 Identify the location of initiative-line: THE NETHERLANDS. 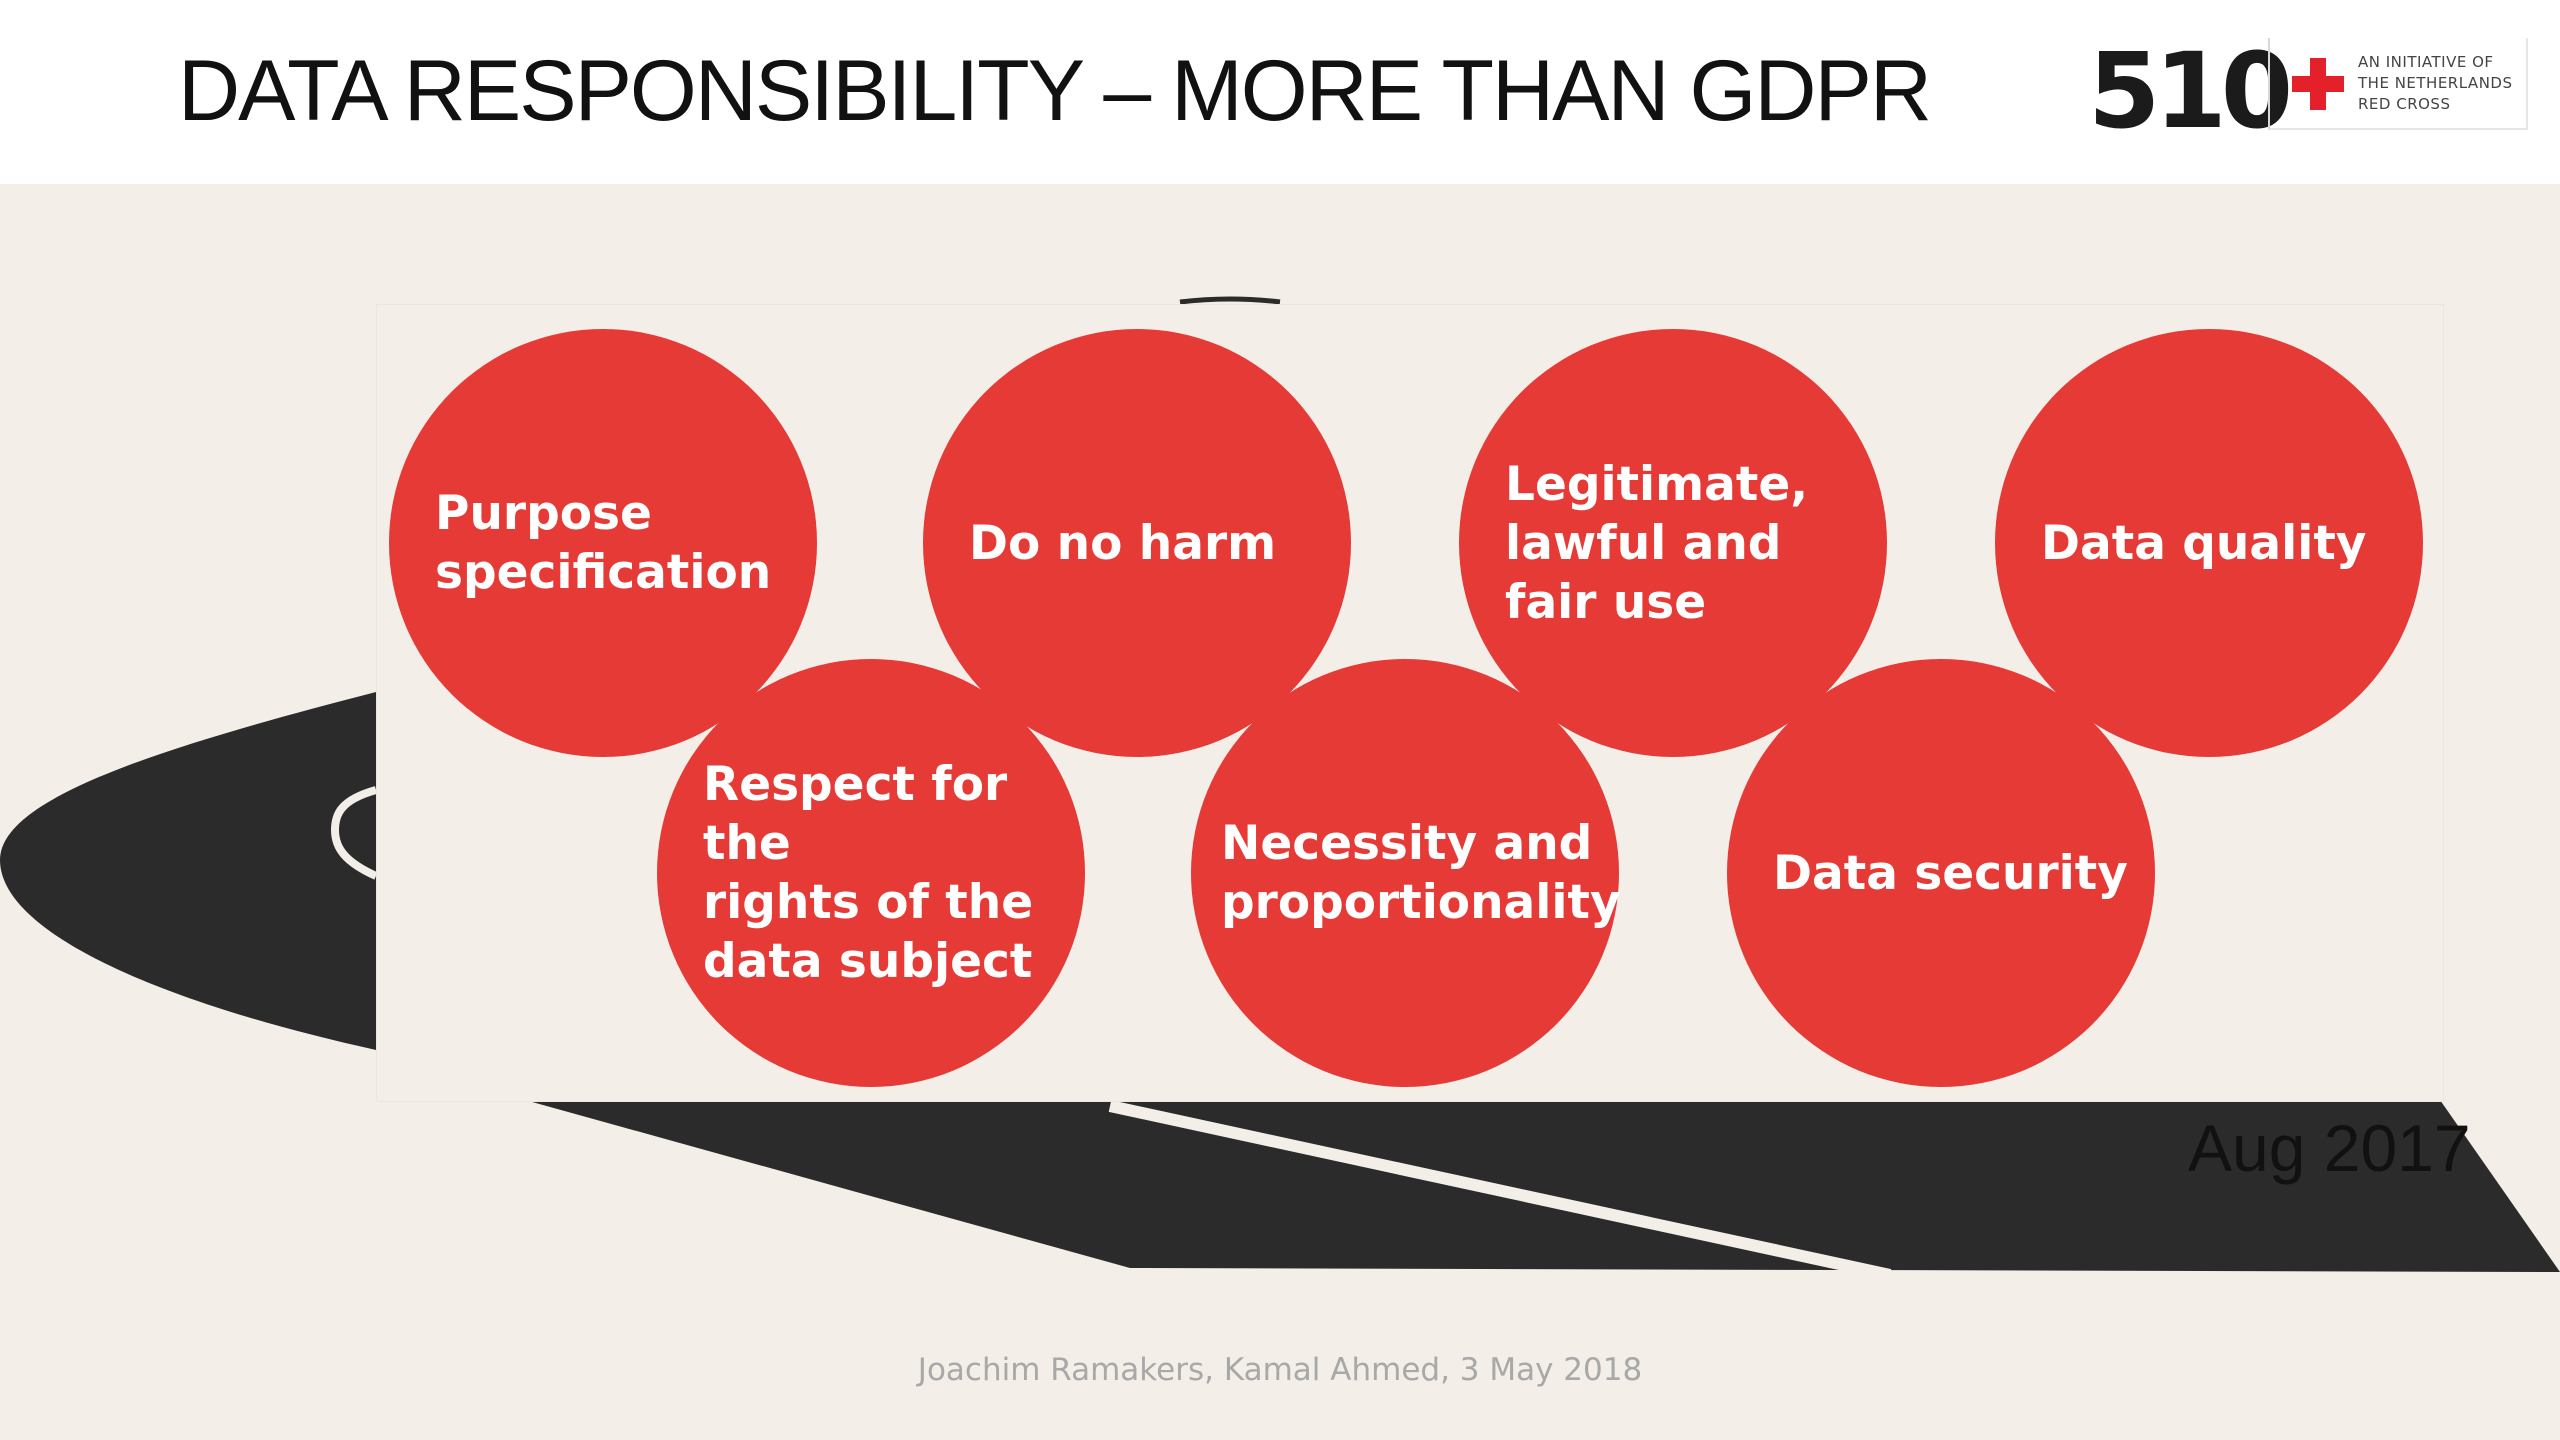
(2435, 83).